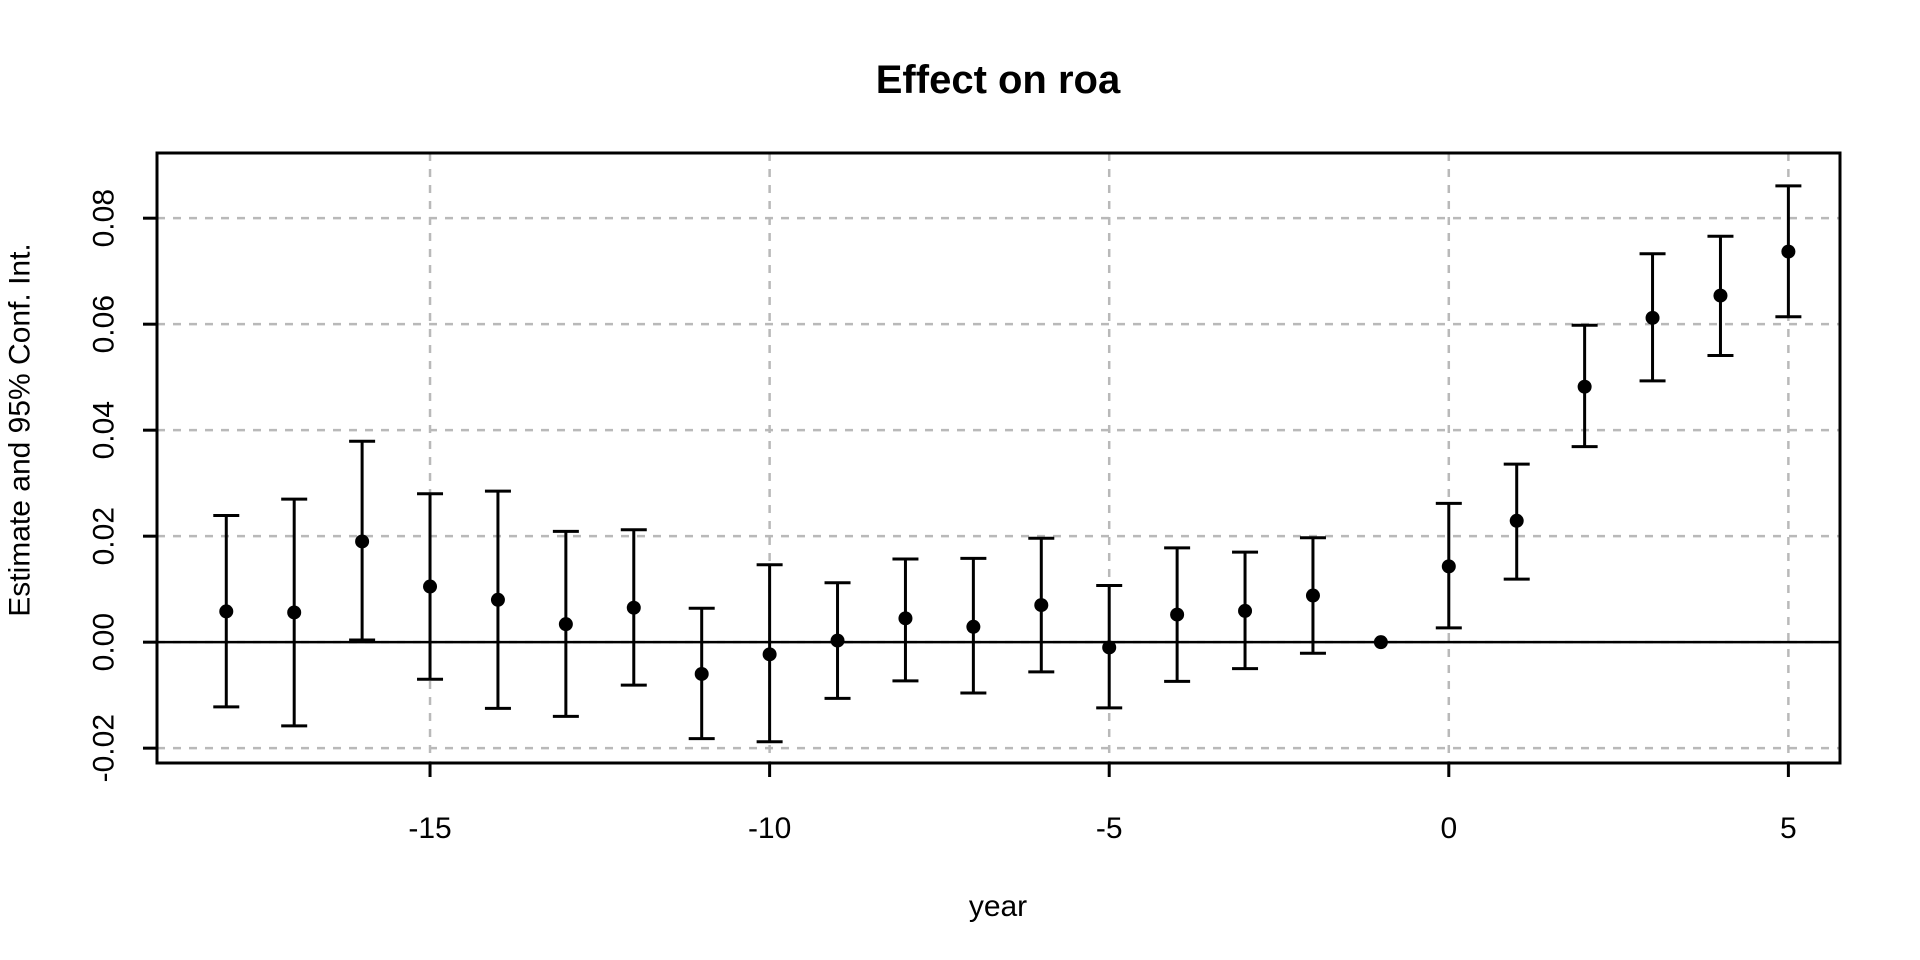 The height and width of the screenshot is (960, 1920). What do you see at coordinates (769, 828) in the screenshot?
I see `x-tick-label: -10` at bounding box center [769, 828].